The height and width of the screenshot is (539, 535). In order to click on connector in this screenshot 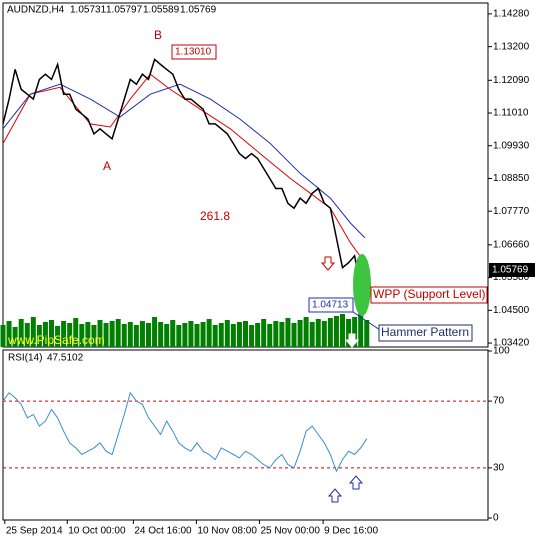, I will do `click(366, 321)`.